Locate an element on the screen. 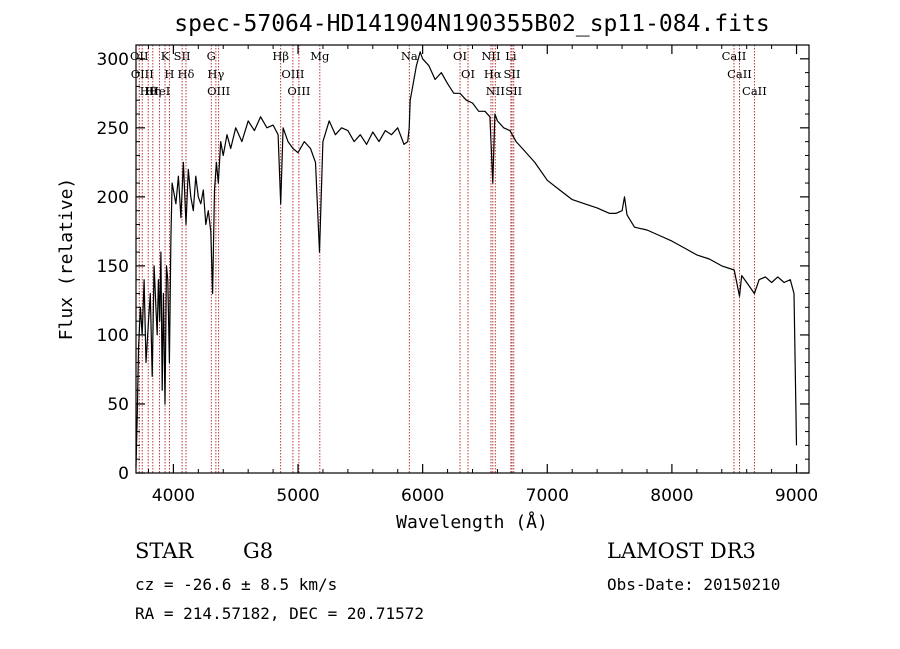 The width and height of the screenshot is (900, 649). line-marker-label: Hγ is located at coordinates (215, 74).